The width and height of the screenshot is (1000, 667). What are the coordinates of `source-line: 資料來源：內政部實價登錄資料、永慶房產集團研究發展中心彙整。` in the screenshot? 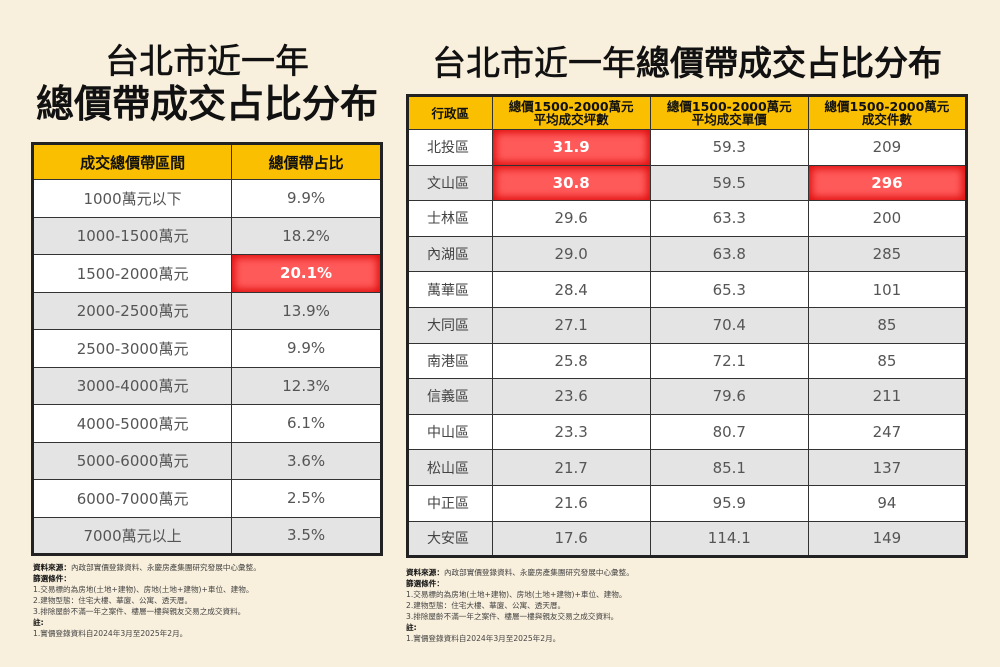 It's located at (520, 572).